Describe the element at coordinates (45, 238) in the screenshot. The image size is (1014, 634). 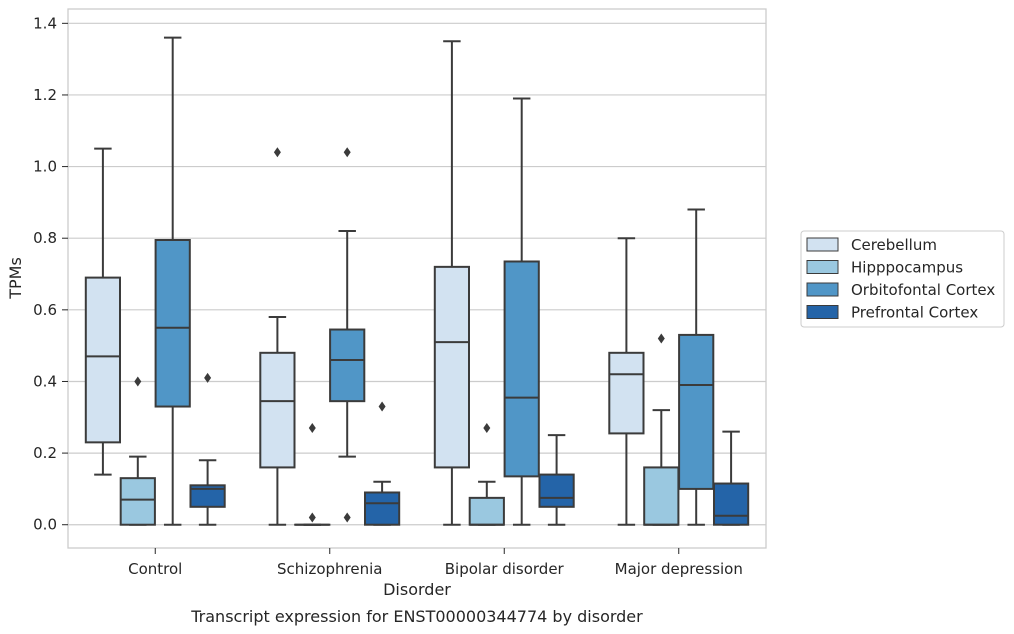
I see `y-tick-label: 0.8` at that location.